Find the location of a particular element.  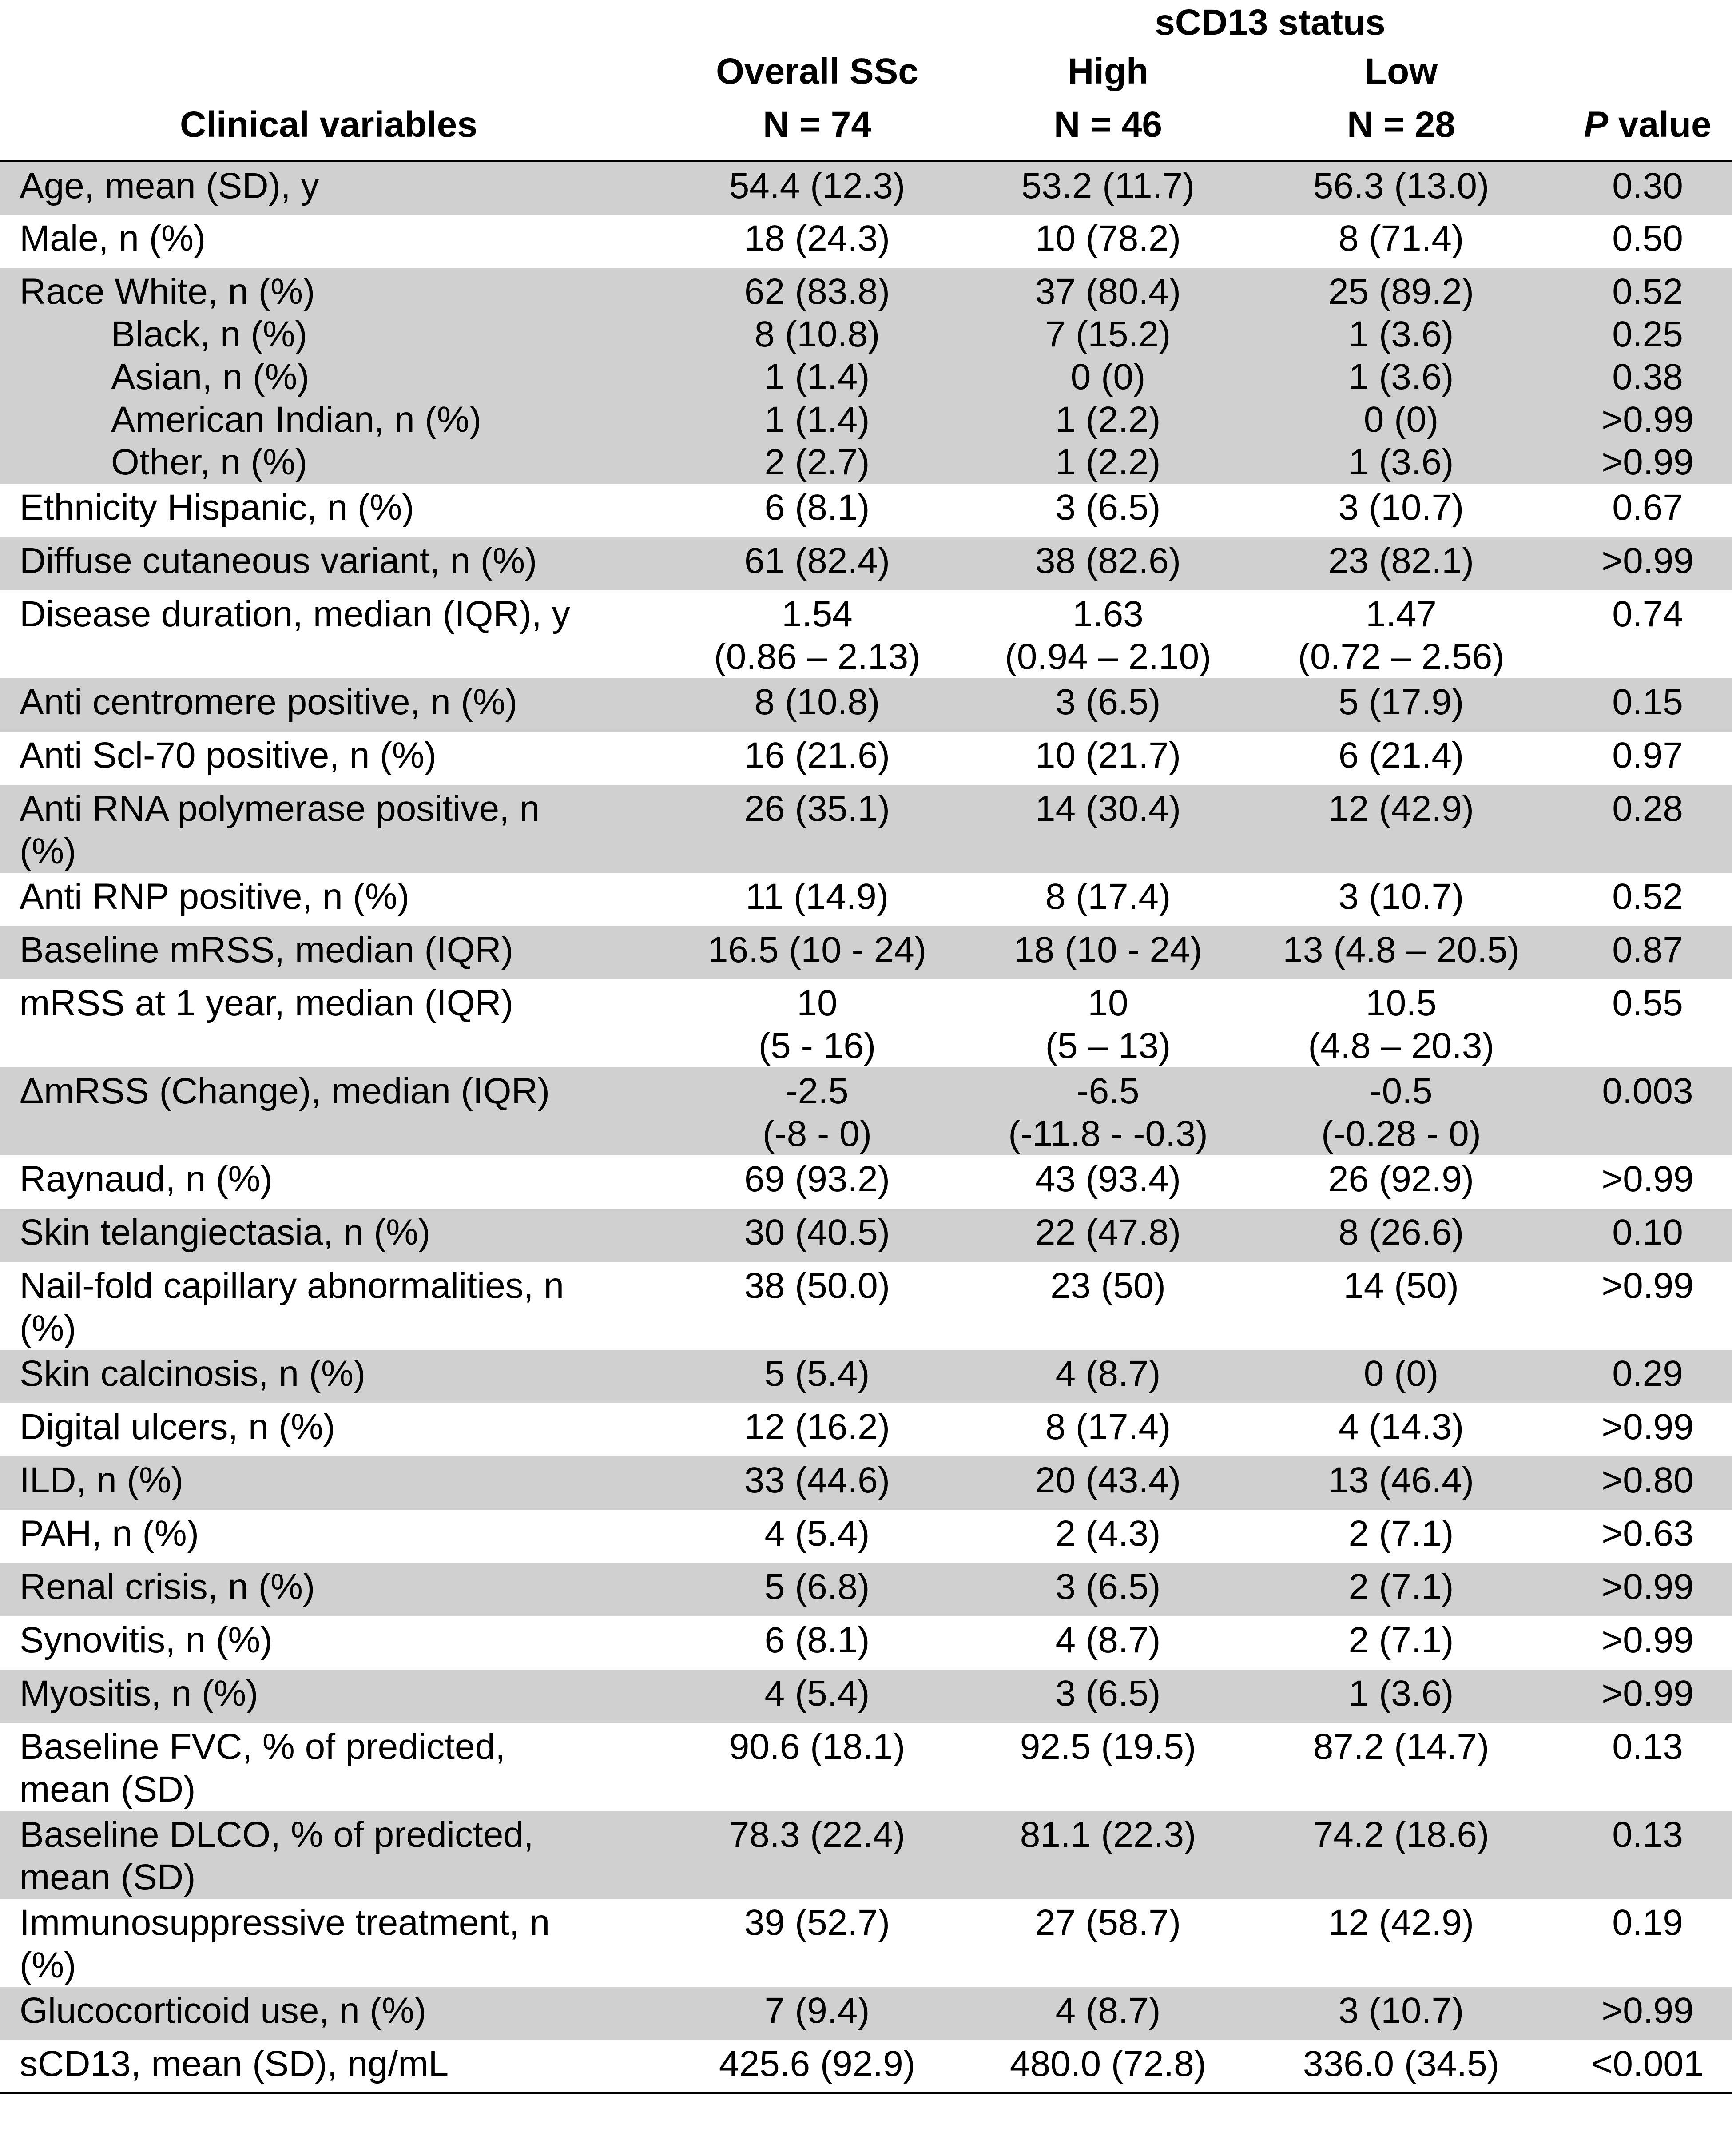

overall-value: 5 (6.8) is located at coordinates (817, 1589).